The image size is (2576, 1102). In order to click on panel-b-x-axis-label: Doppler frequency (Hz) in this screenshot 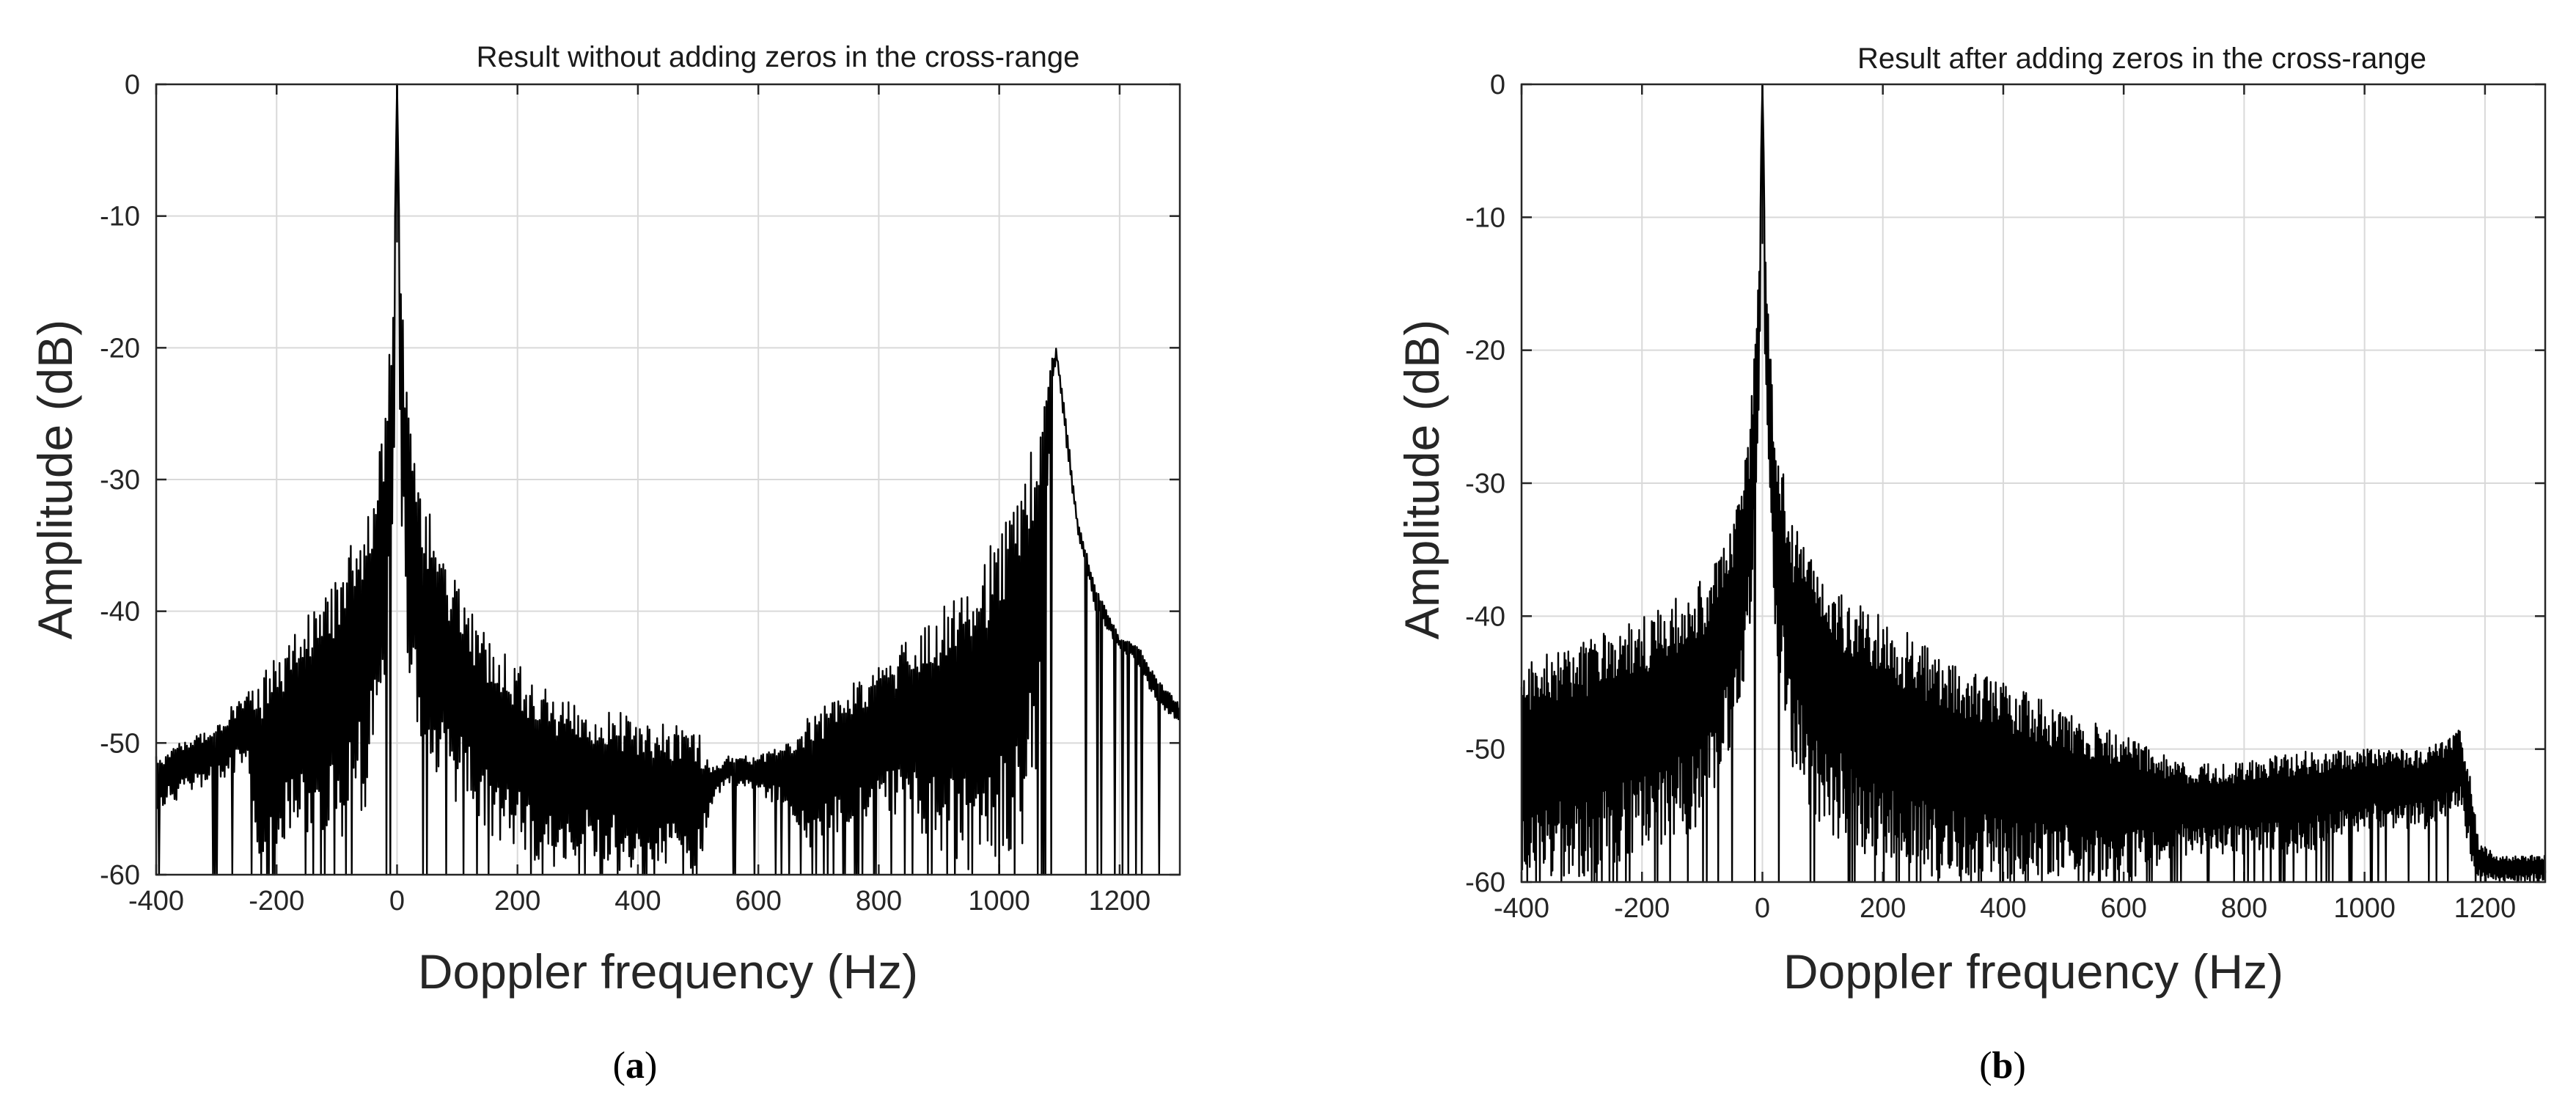, I will do `click(2033, 971)`.